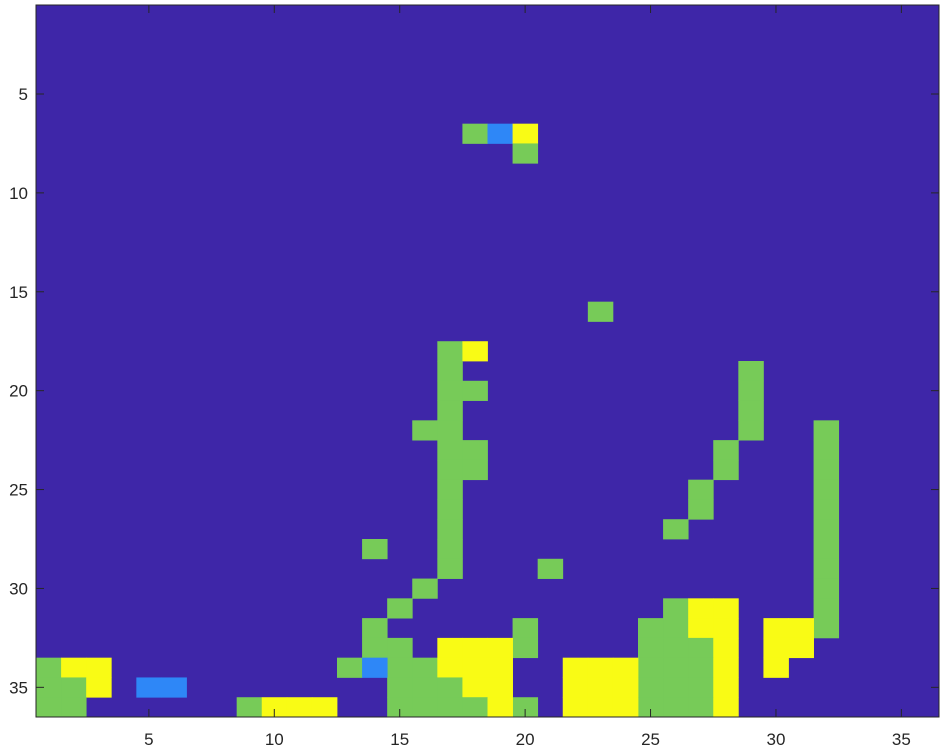 This screenshot has width=945, height=751. Describe the element at coordinates (18, 391) in the screenshot. I see `y-tick-labels: 5 10 15 20 25 30 35` at that location.